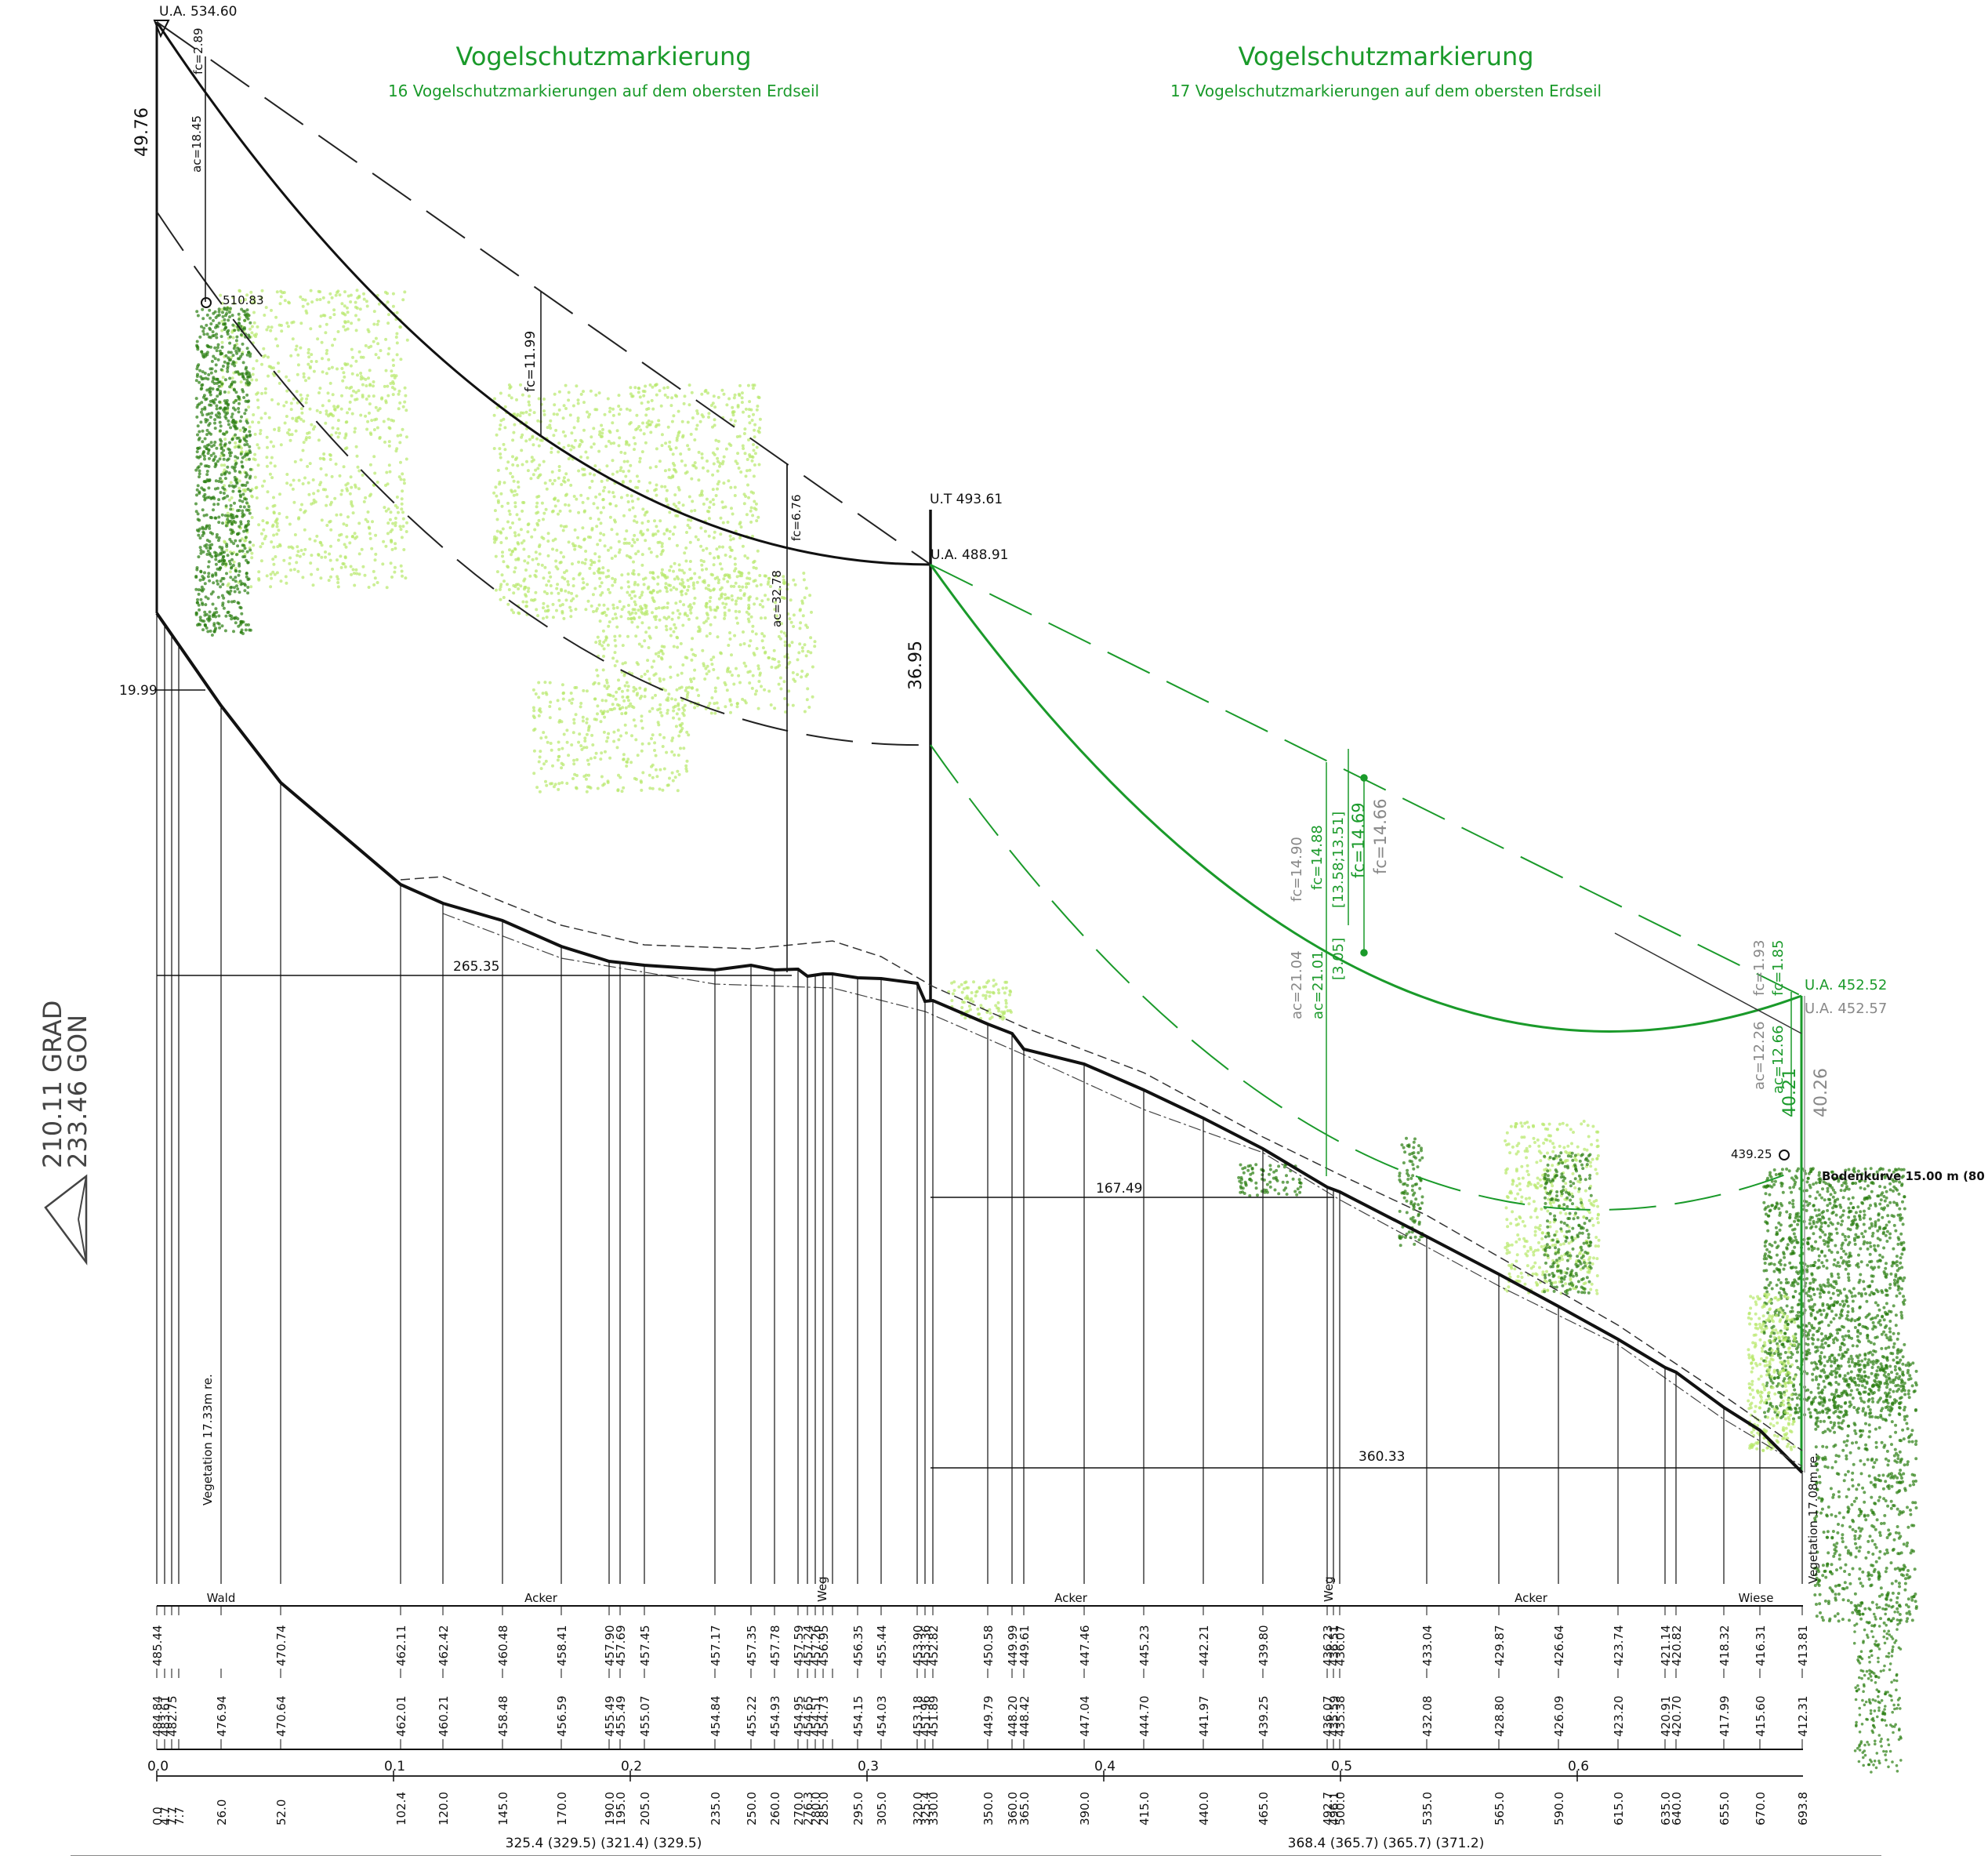 This screenshot has height=1856, width=1988. What do you see at coordinates (1666, 1646) in the screenshot?
I see `station-elevation-ground: 421.14` at bounding box center [1666, 1646].